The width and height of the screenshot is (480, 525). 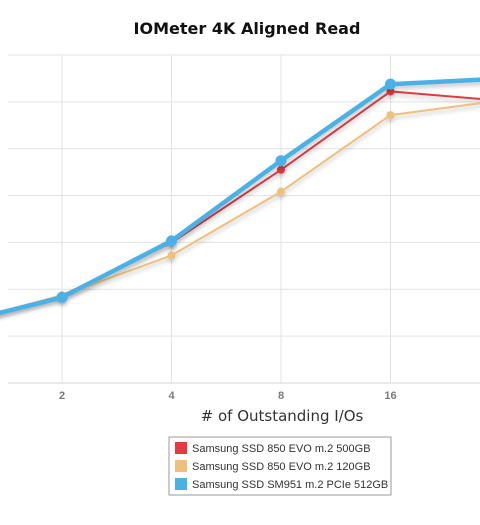 I want to click on legend-box, so click(x=280, y=466).